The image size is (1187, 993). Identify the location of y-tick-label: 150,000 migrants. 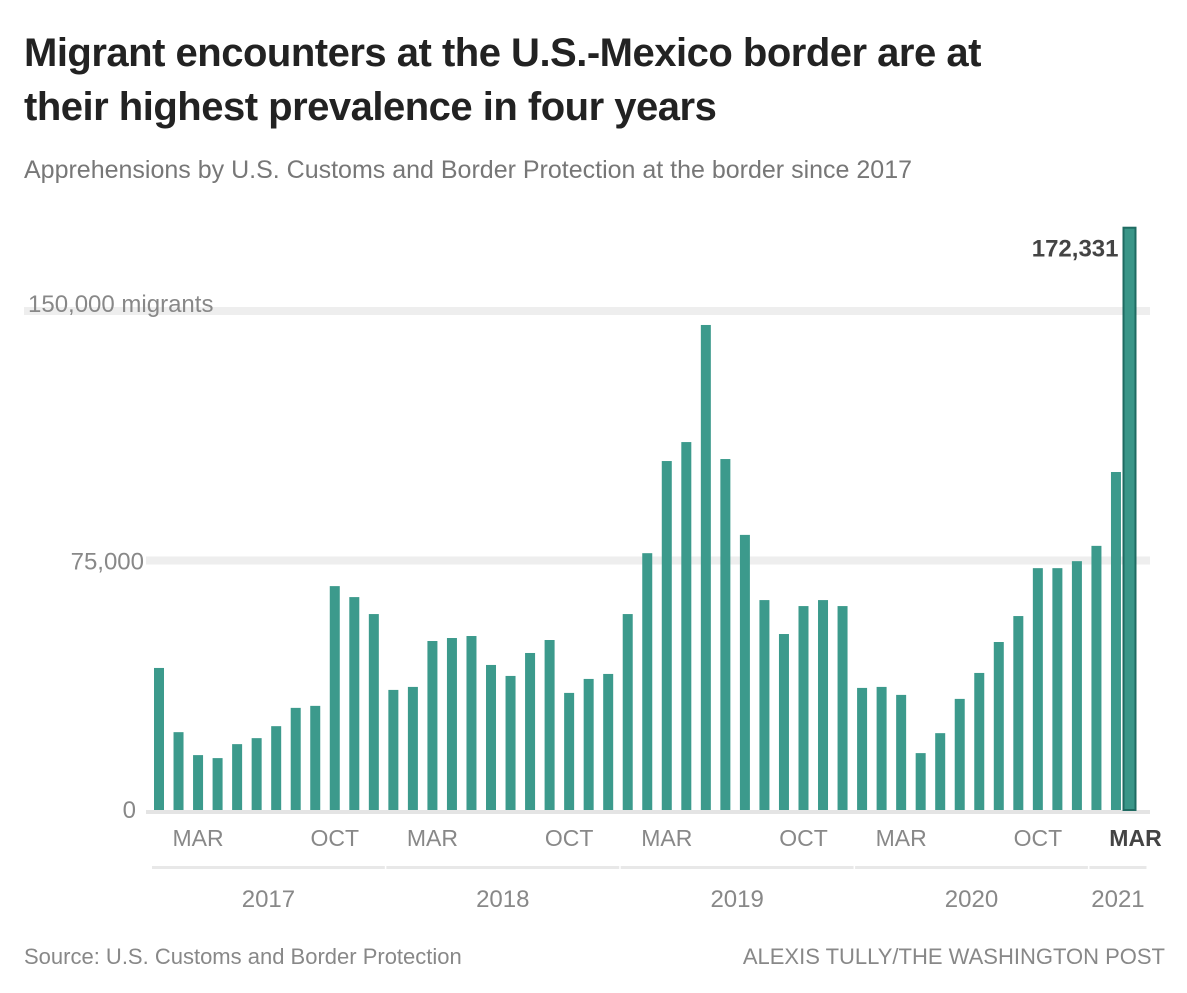
(120, 304).